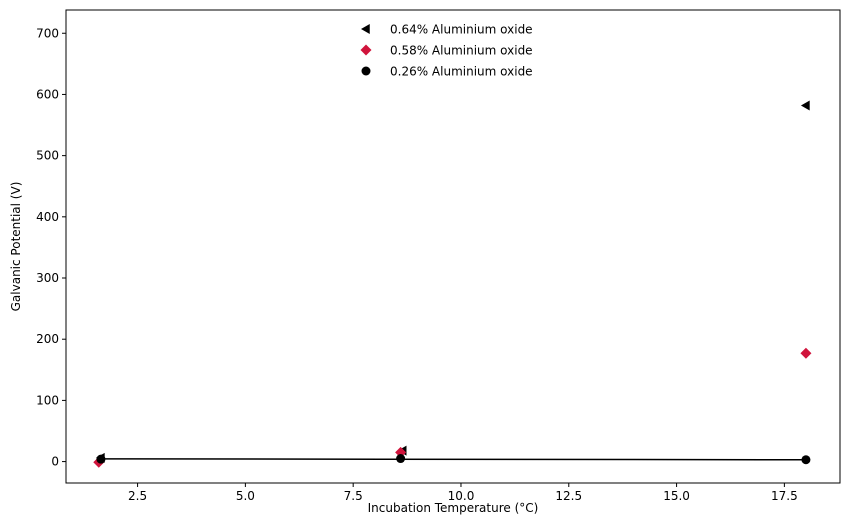 This screenshot has height=529, width=850. I want to click on y-tick-label: 700, so click(47, 33).